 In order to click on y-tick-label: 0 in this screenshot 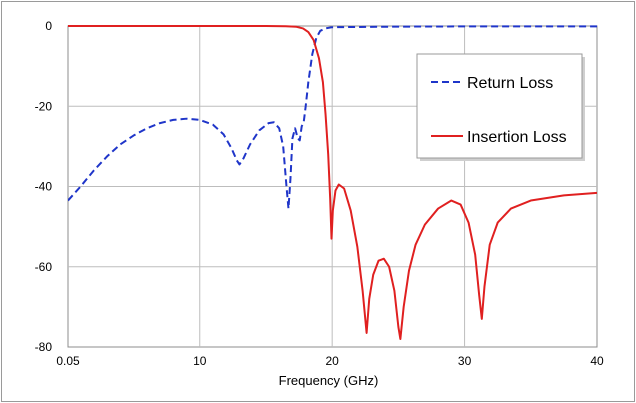, I will do `click(48, 26)`.